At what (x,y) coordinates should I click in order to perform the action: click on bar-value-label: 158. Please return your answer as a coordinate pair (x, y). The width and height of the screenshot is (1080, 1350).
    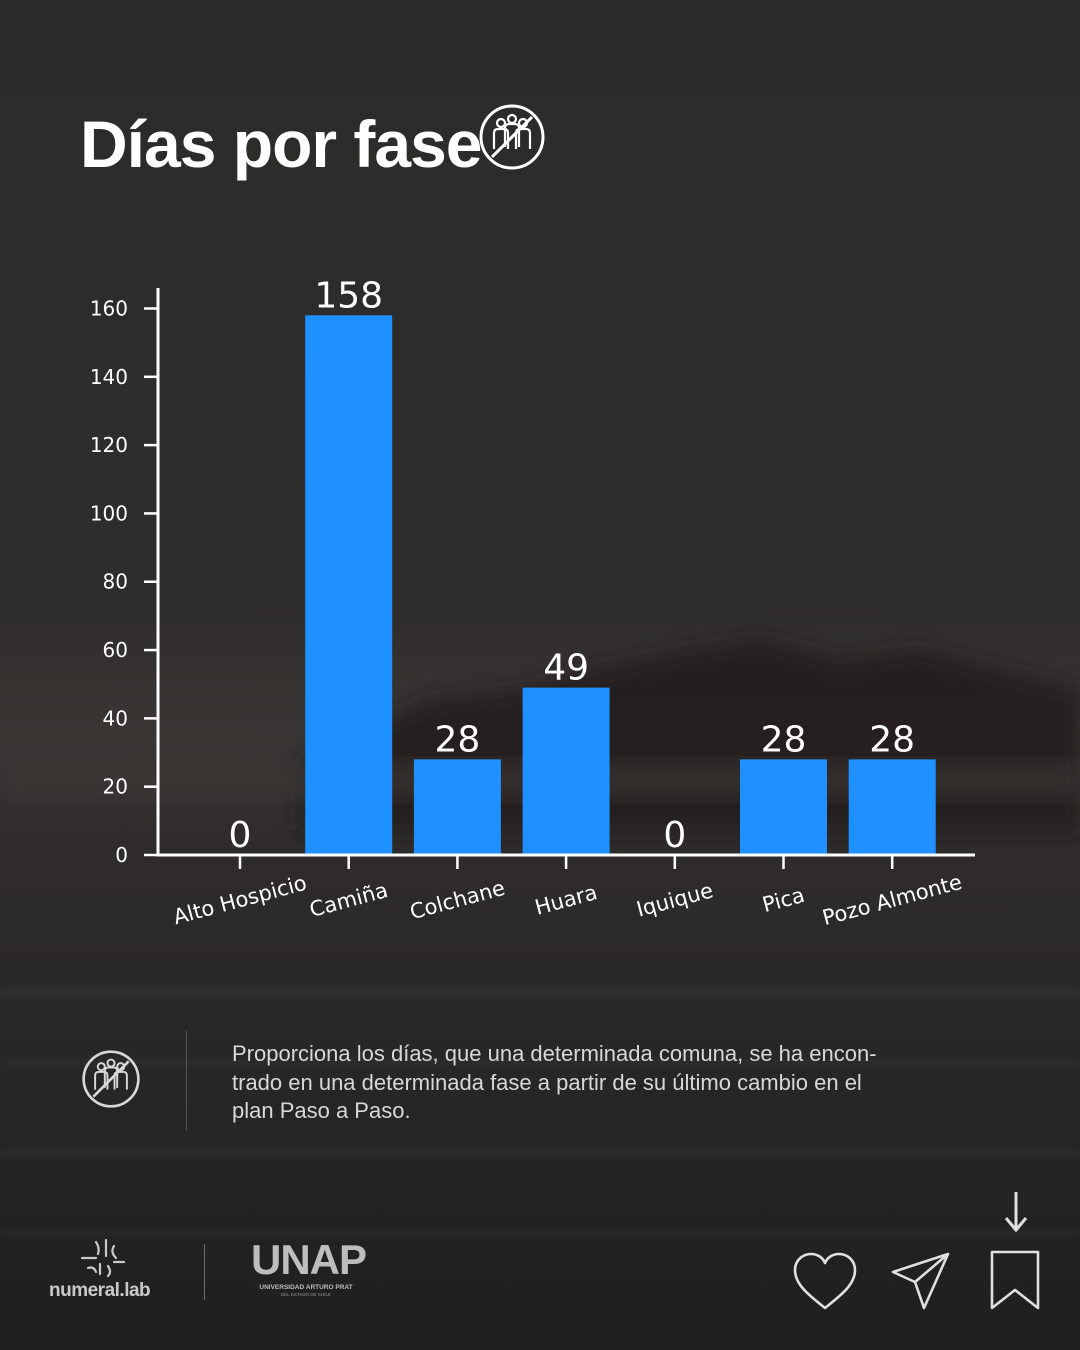
    Looking at the image, I should click on (348, 295).